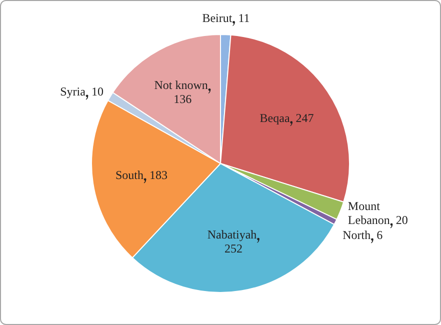 Image resolution: width=441 pixels, height=325 pixels. I want to click on slice-label: Beqaa, so click(275, 117).